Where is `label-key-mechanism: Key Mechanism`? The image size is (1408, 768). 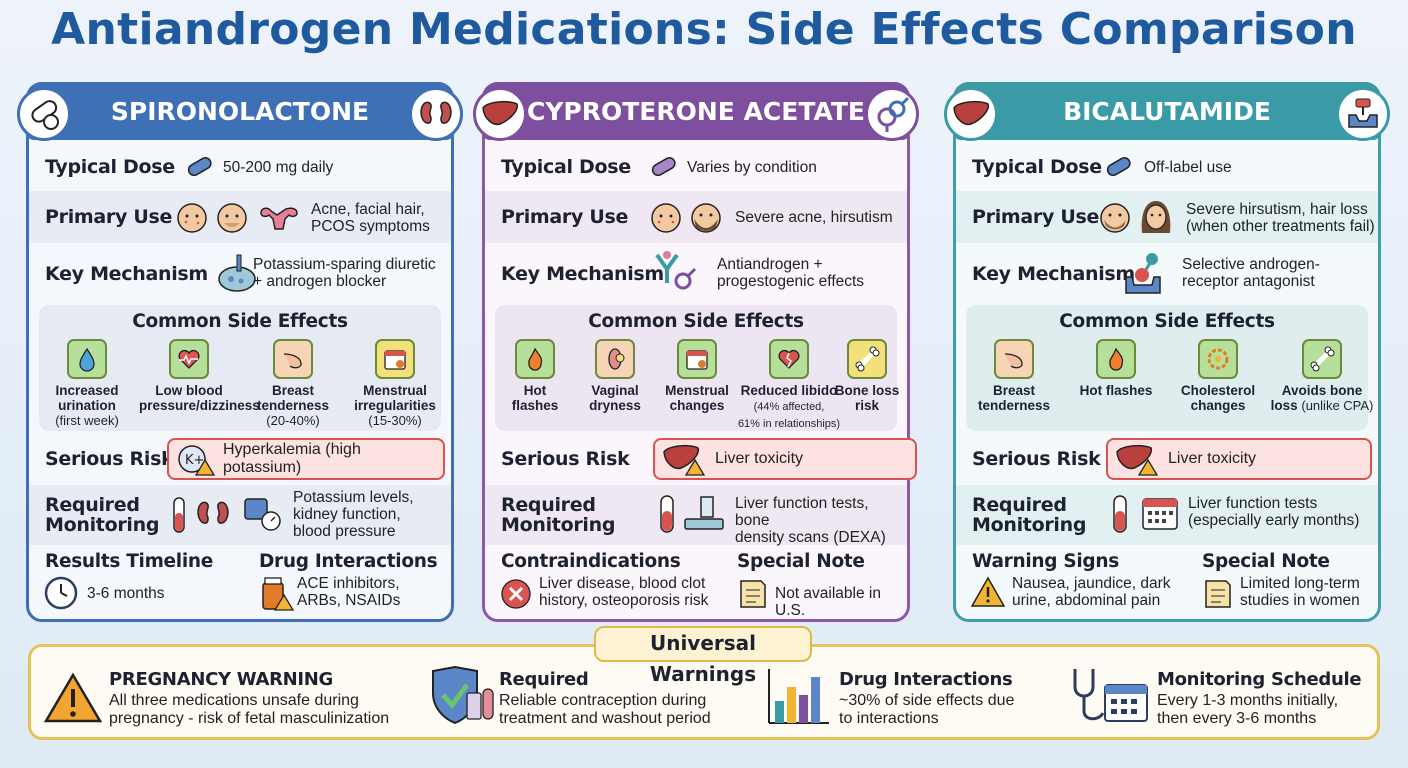 label-key-mechanism: Key Mechanism is located at coordinates (1053, 274).